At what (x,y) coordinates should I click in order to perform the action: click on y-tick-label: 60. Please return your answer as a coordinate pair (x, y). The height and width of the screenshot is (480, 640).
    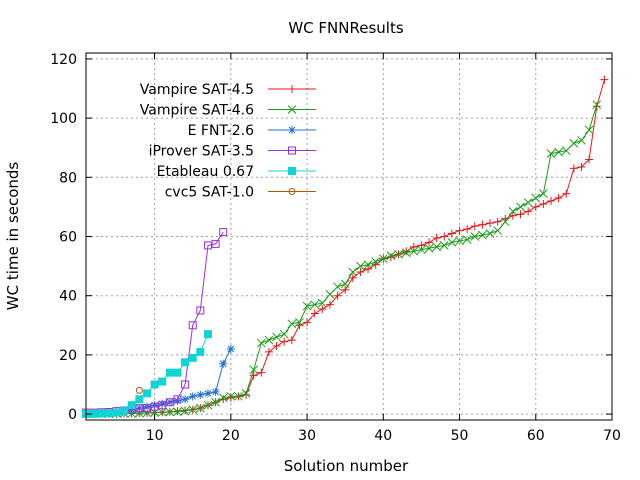
    Looking at the image, I should click on (68, 238).